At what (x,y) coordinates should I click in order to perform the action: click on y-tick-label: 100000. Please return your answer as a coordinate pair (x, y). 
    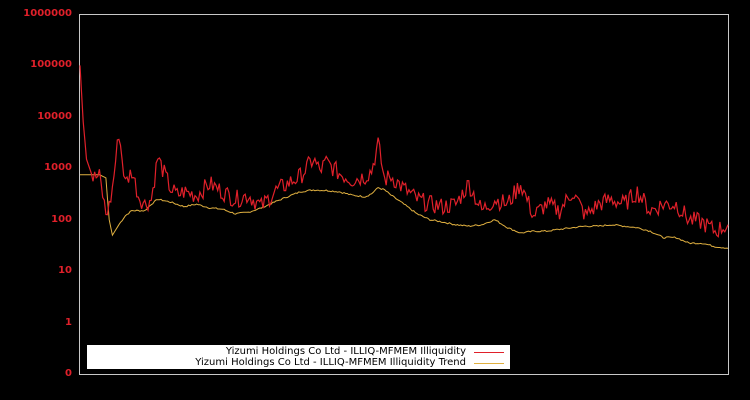
    Looking at the image, I should click on (51, 65).